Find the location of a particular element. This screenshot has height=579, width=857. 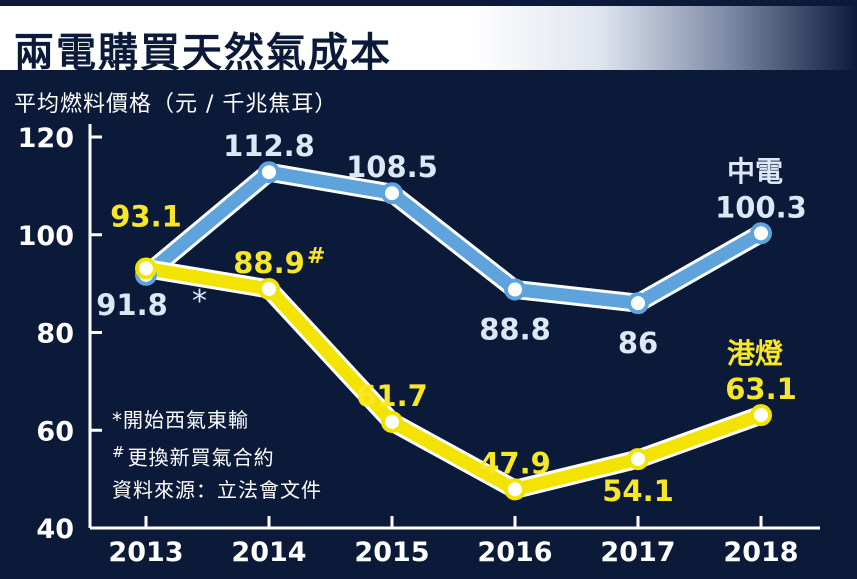

source-note: 資料來源：立法會文件 is located at coordinates (217, 489).